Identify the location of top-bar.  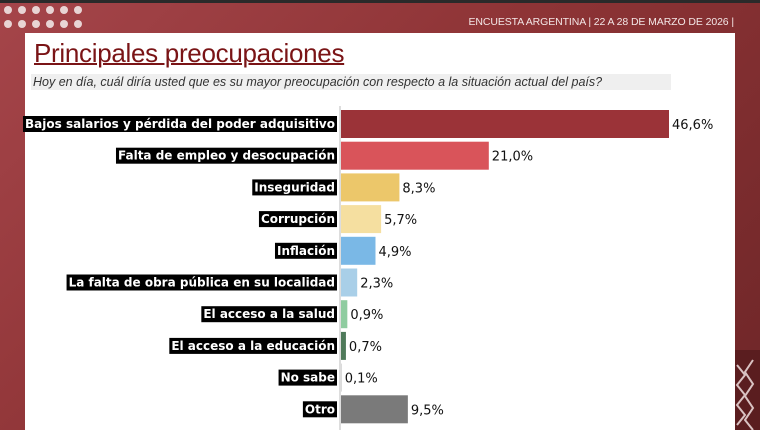
(380, 1).